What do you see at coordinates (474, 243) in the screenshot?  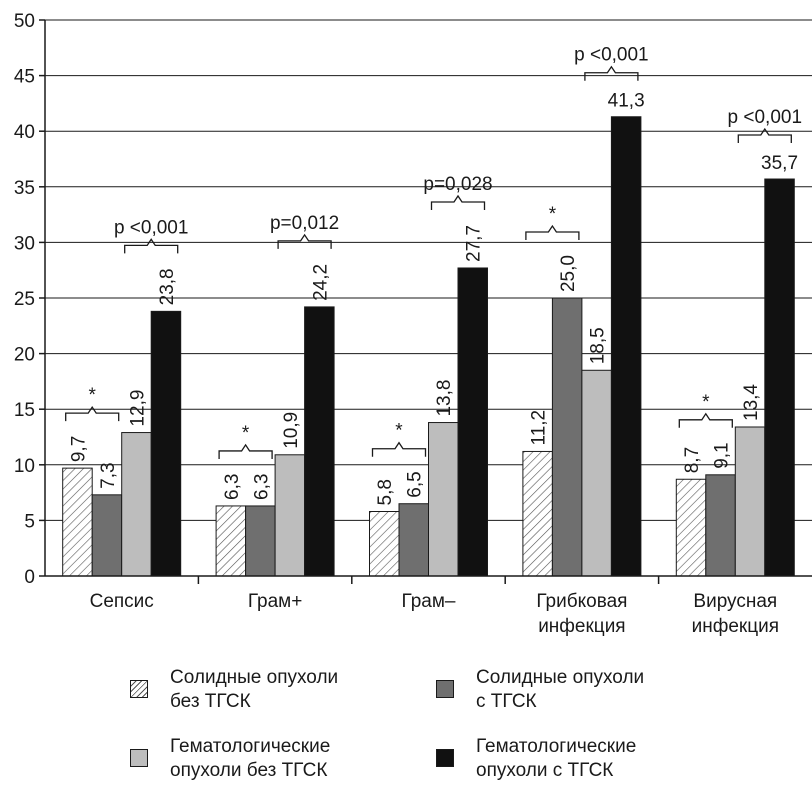 I see `data-label: 27,7` at bounding box center [474, 243].